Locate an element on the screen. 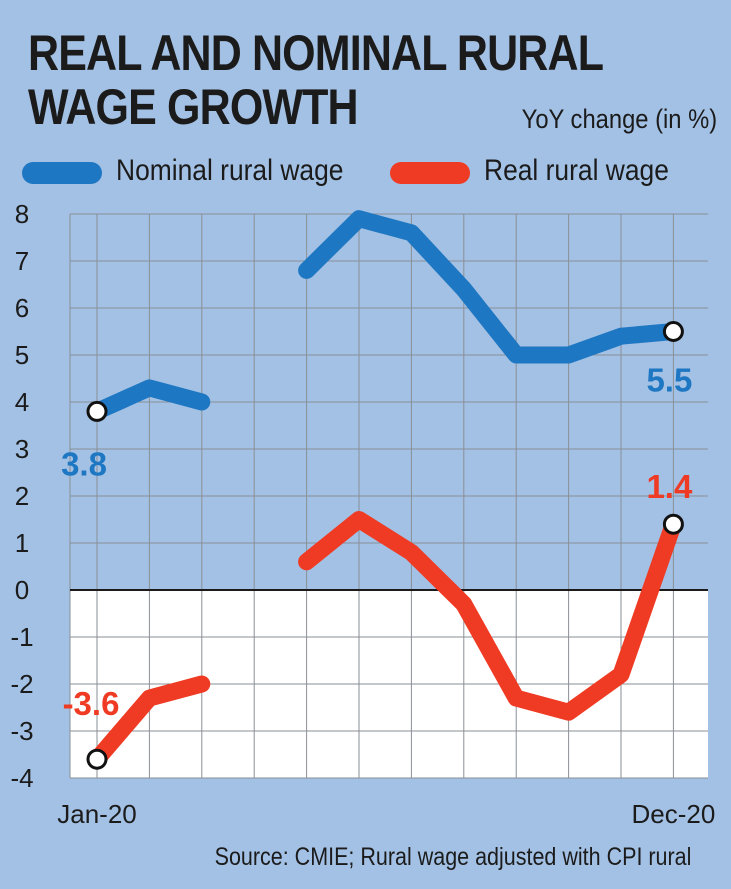 This screenshot has width=731, height=889. data-label-nominal: 5.5 is located at coordinates (669, 380).